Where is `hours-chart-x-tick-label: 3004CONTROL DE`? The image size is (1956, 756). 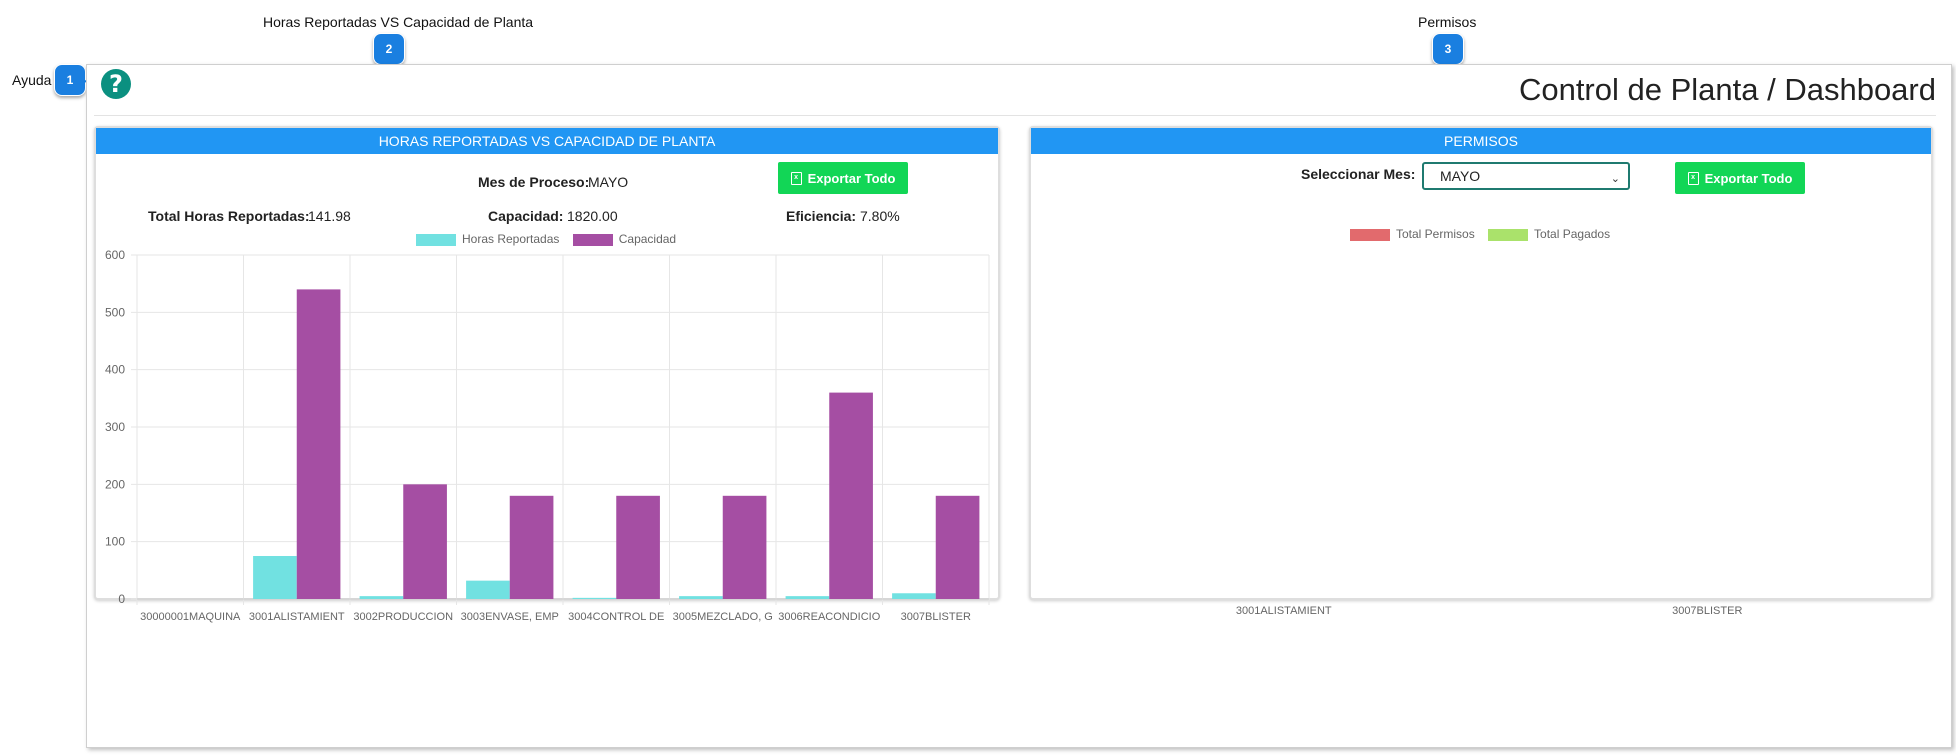 hours-chart-x-tick-label: 3004CONTROL DE is located at coordinates (616, 617).